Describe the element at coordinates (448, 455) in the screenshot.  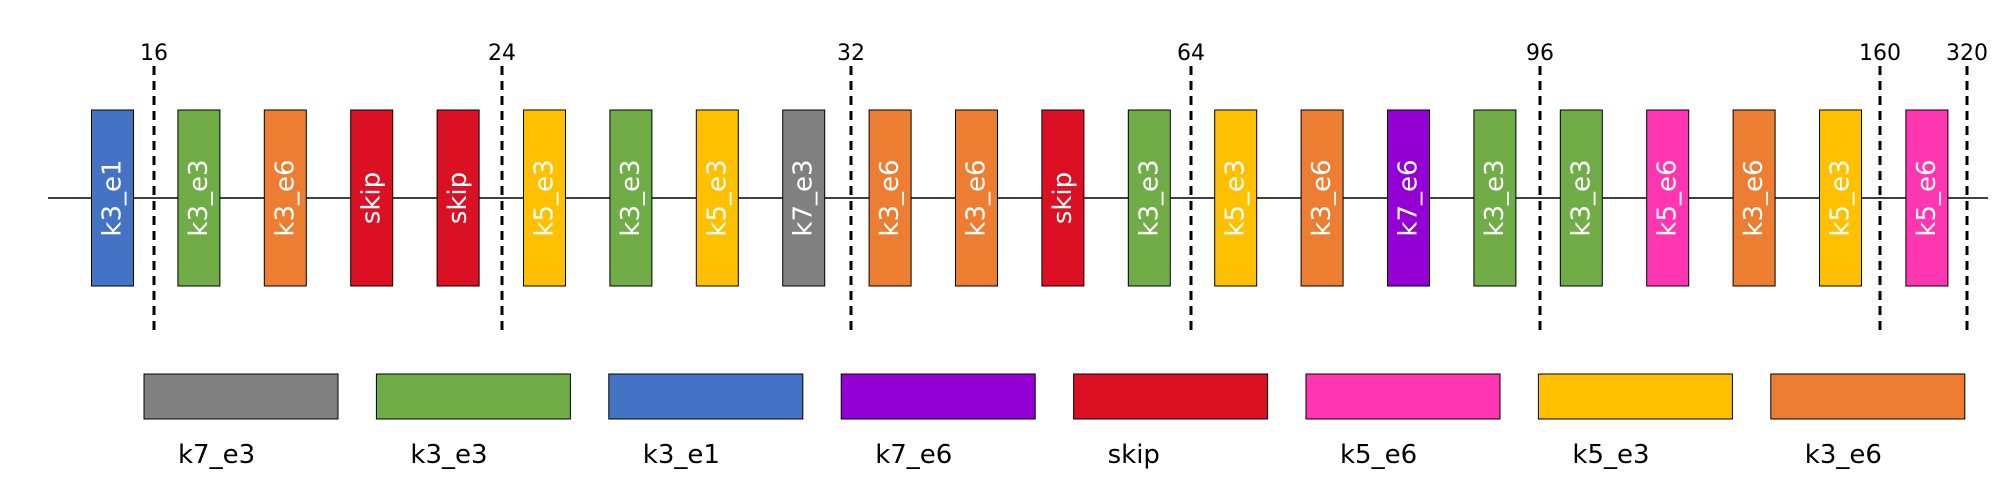
I see `legend-label: k3_e3` at that location.